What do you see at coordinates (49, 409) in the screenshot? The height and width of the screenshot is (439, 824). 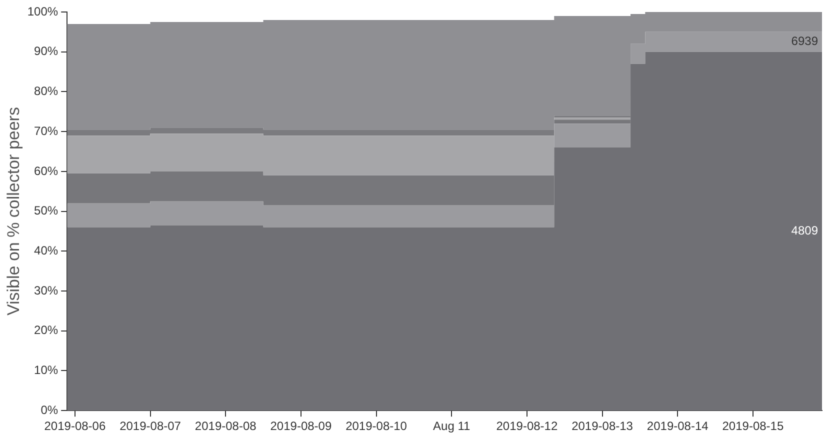 I see `y-tick-label: 0%` at bounding box center [49, 409].